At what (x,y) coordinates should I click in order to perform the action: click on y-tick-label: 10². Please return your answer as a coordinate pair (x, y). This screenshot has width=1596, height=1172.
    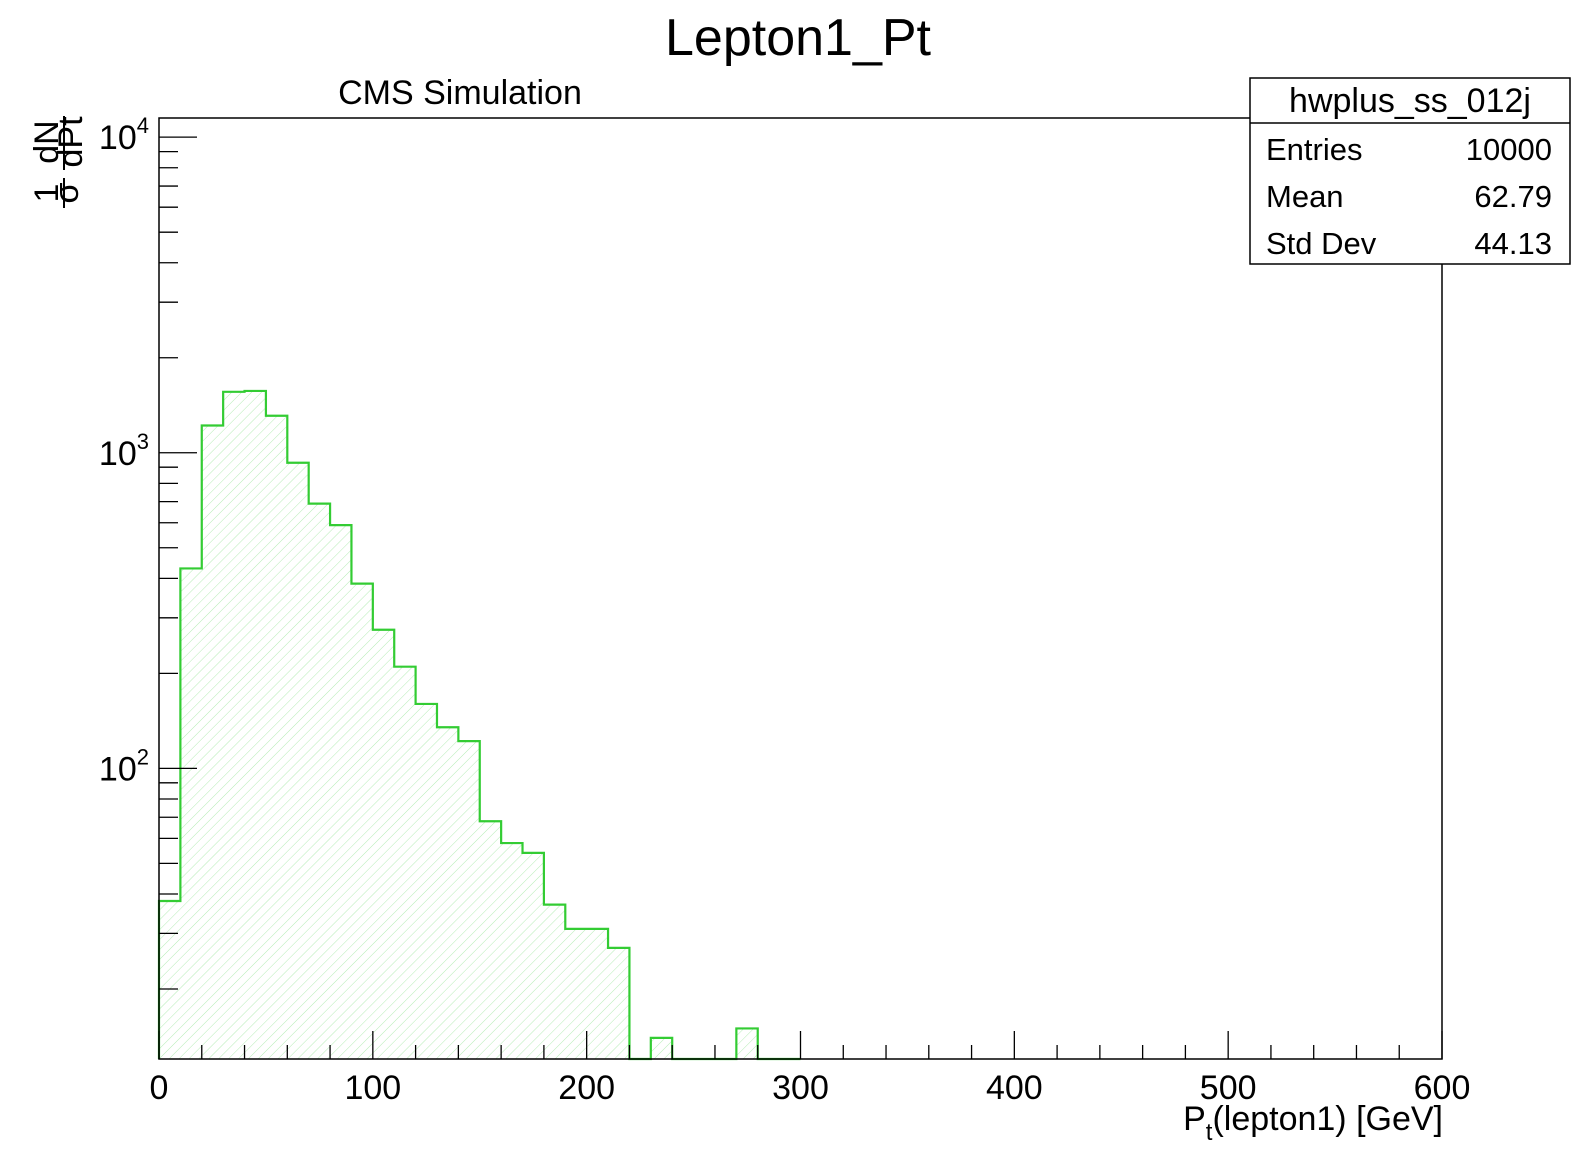
    Looking at the image, I should click on (124, 766).